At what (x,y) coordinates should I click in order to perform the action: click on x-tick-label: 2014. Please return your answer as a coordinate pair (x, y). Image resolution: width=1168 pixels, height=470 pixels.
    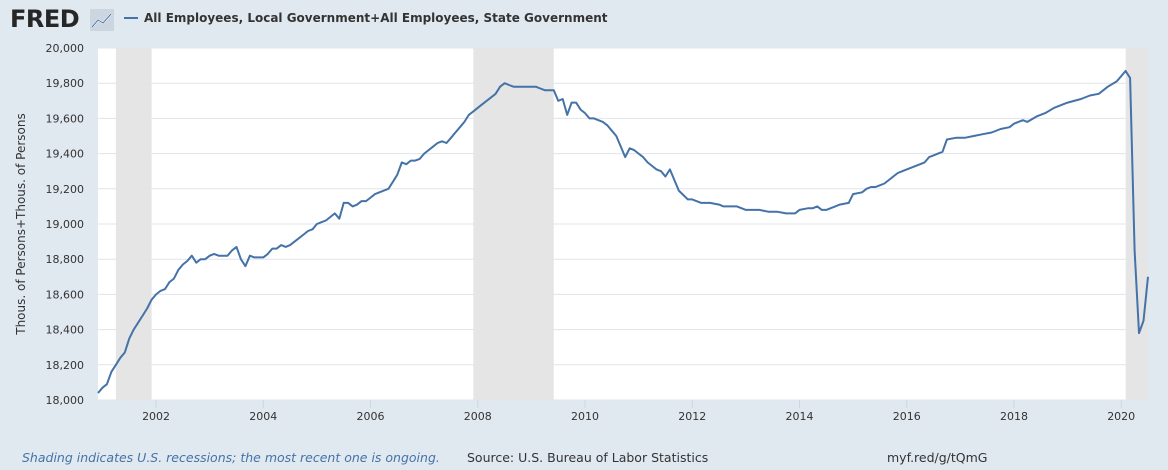
    Looking at the image, I should click on (799, 416).